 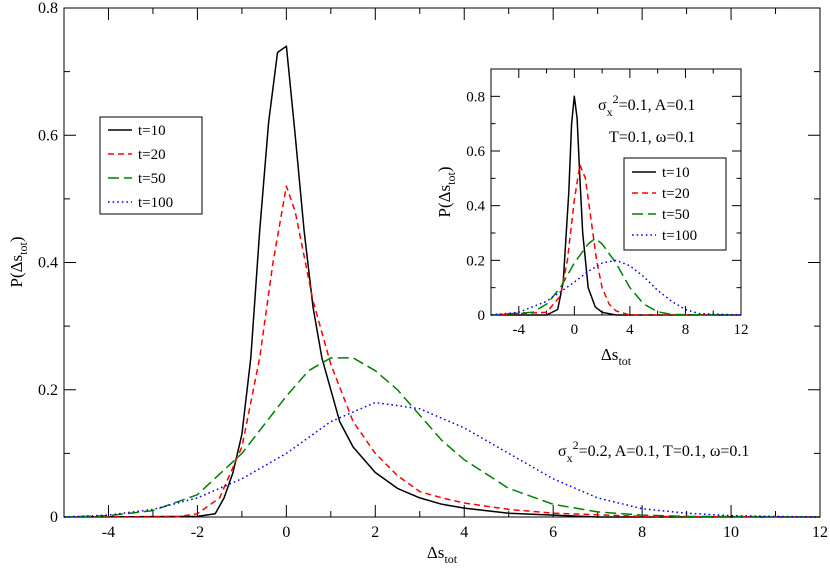 I want to click on inset-x-axis-title: Δstot, so click(x=616, y=356).